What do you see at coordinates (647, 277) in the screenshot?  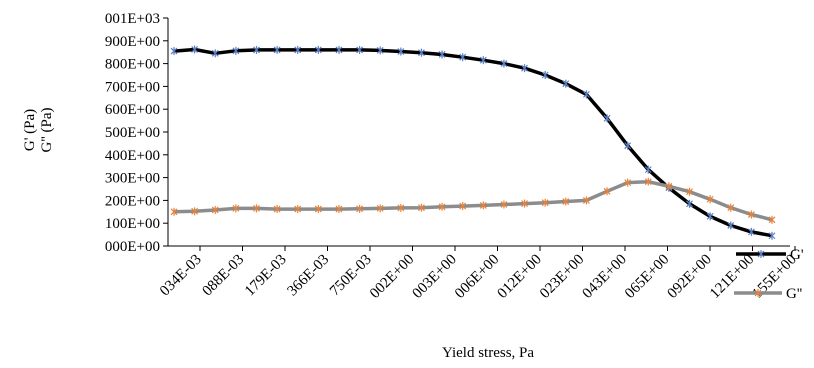 I see `x-tick-label: 065E+00` at bounding box center [647, 277].